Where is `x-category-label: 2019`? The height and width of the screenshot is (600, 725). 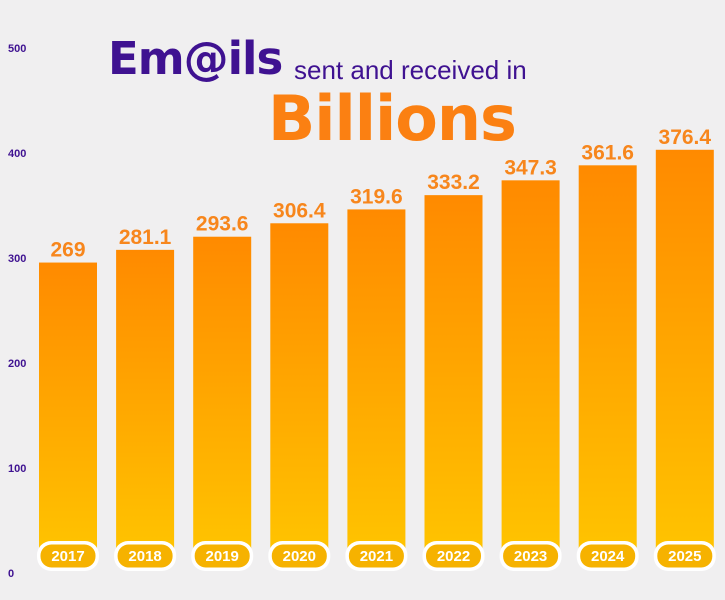 x-category-label: 2019 is located at coordinates (222, 556).